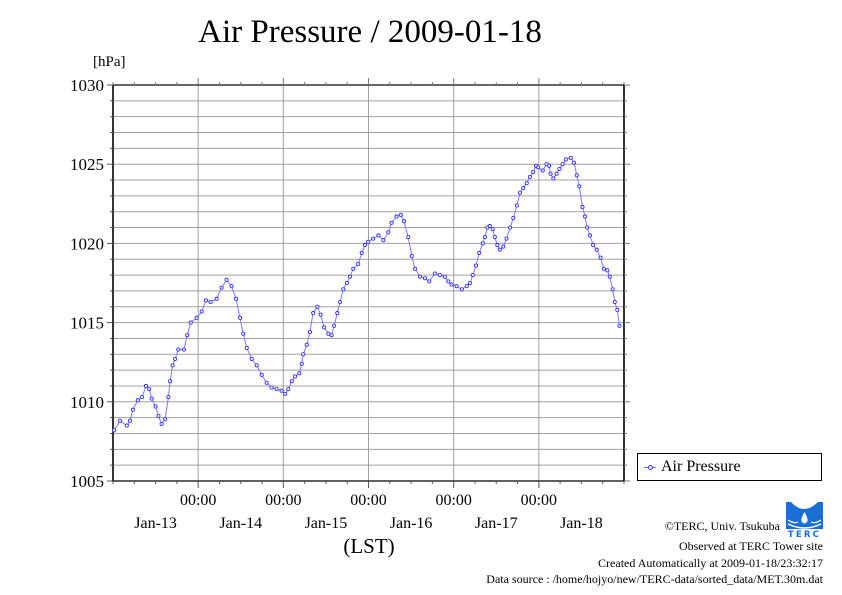 This screenshot has width=842, height=595. I want to click on x-day-label: Jan-17, so click(496, 523).